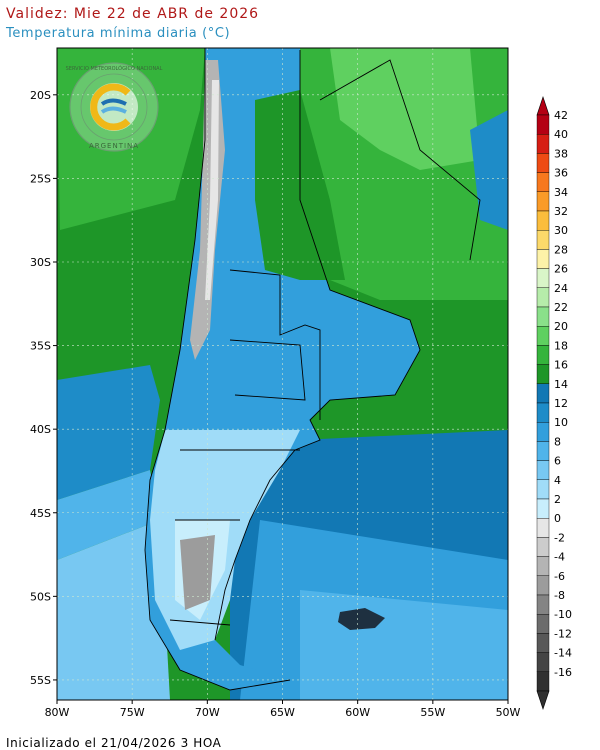 This screenshot has width=600, height=750. What do you see at coordinates (543, 700) in the screenshot?
I see `colorbar-bottom-arrow` at bounding box center [543, 700].